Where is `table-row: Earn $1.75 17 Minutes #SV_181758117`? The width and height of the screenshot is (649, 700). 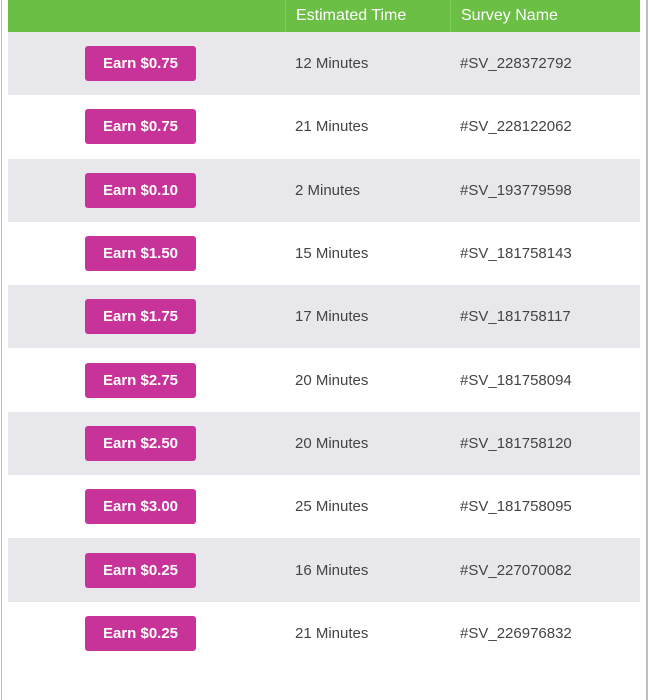 table-row: Earn $1.75 17 Minutes #SV_181758117 is located at coordinates (324, 317).